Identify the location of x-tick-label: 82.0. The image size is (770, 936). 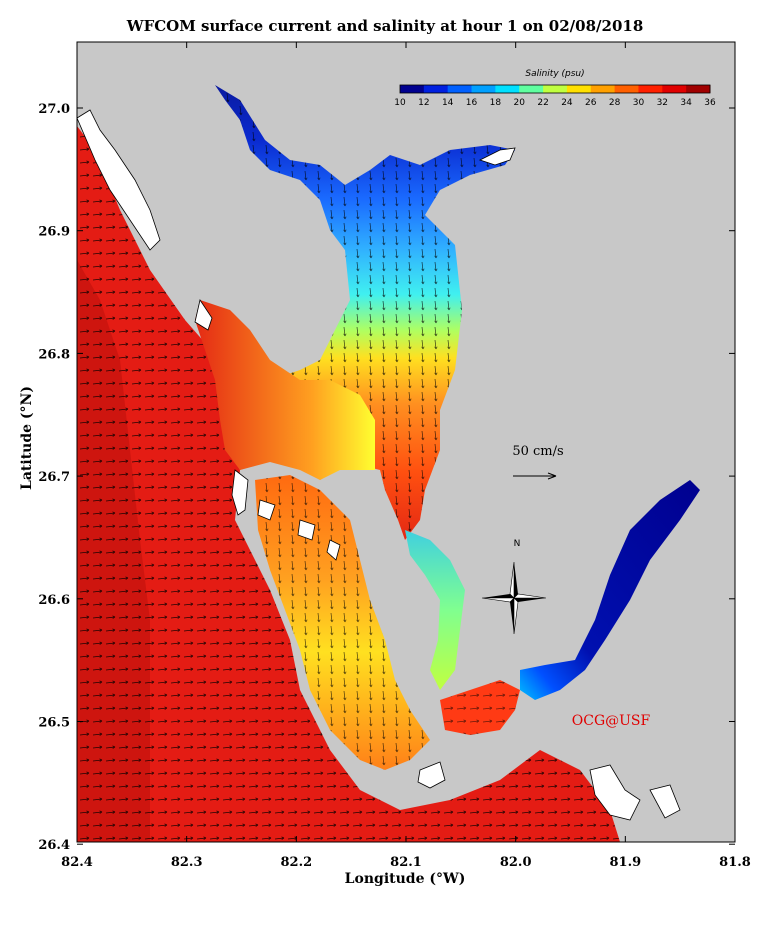
(516, 862).